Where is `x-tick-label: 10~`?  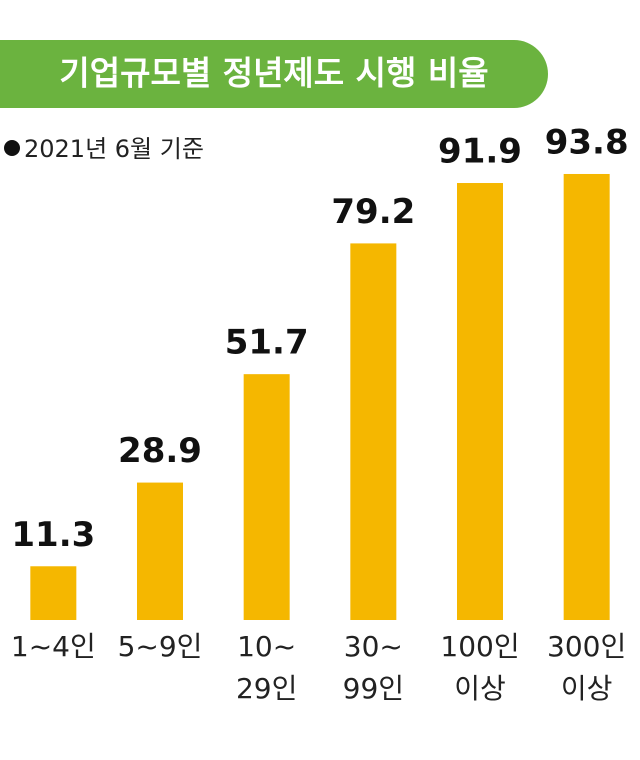 x-tick-label: 10~ is located at coordinates (266, 646).